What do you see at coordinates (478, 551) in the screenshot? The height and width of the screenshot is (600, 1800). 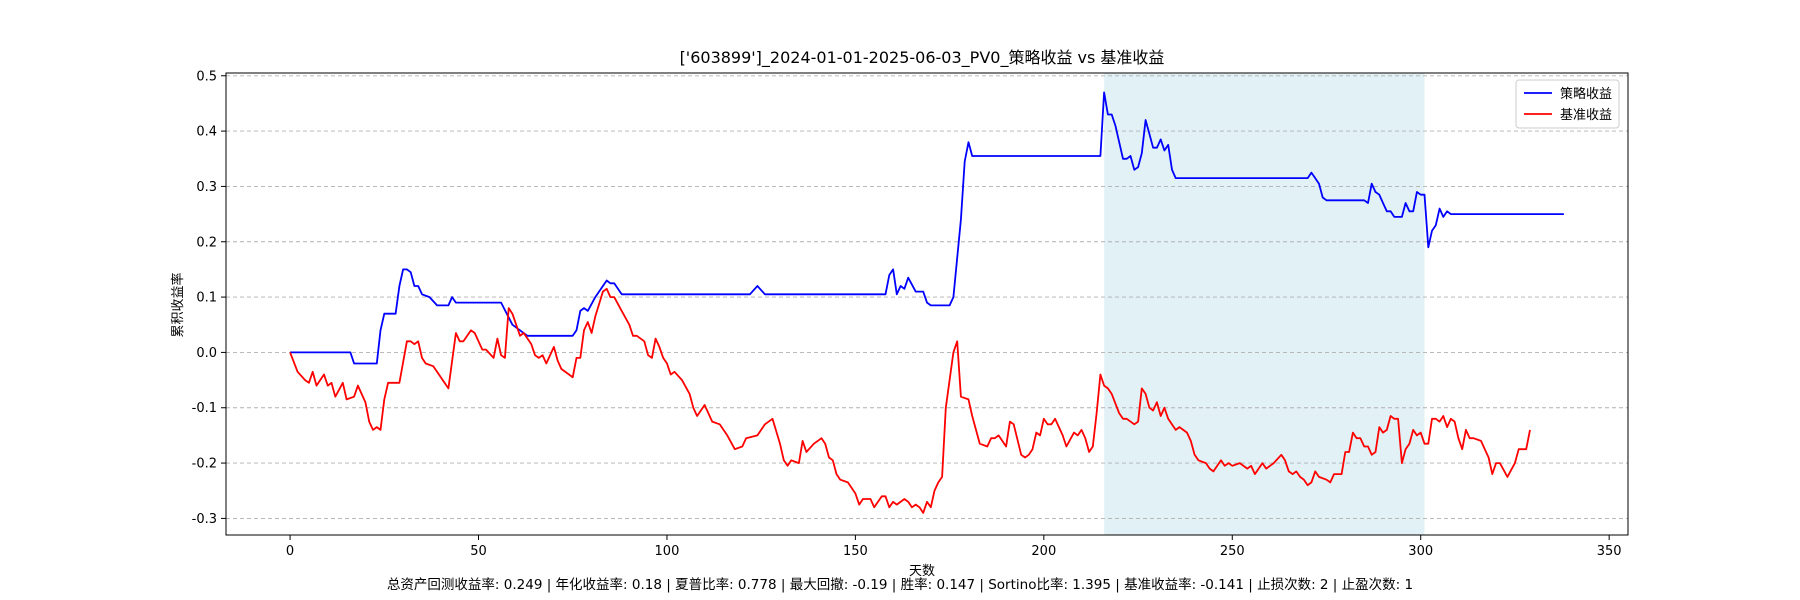 I see `x-tick-label: 50` at bounding box center [478, 551].